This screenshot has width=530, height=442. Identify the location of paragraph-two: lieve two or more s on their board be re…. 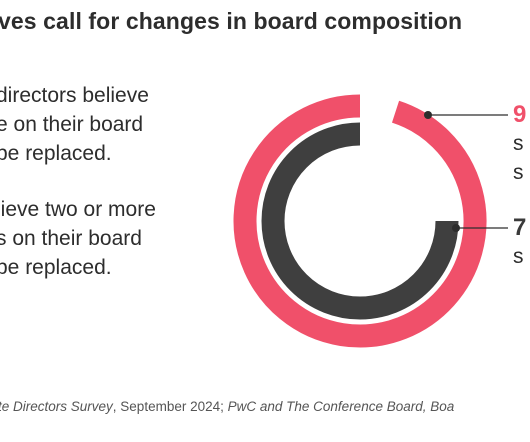
(78, 238).